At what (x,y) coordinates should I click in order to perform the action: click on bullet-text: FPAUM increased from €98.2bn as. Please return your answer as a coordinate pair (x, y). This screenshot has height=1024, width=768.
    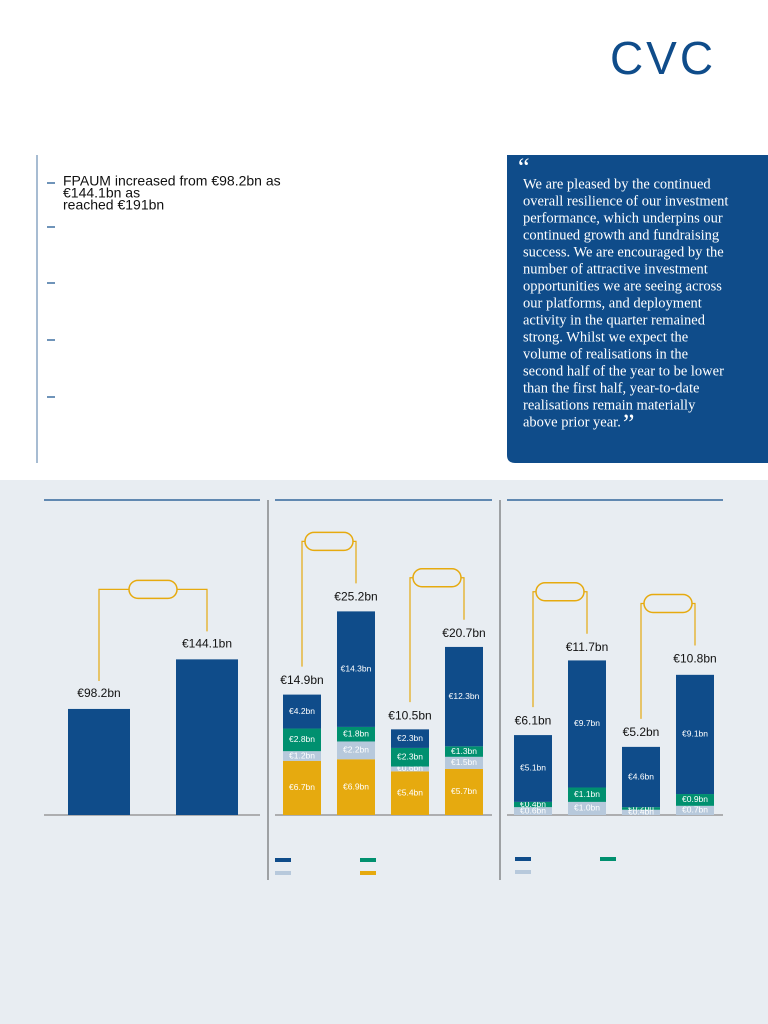
    Looking at the image, I should click on (172, 181).